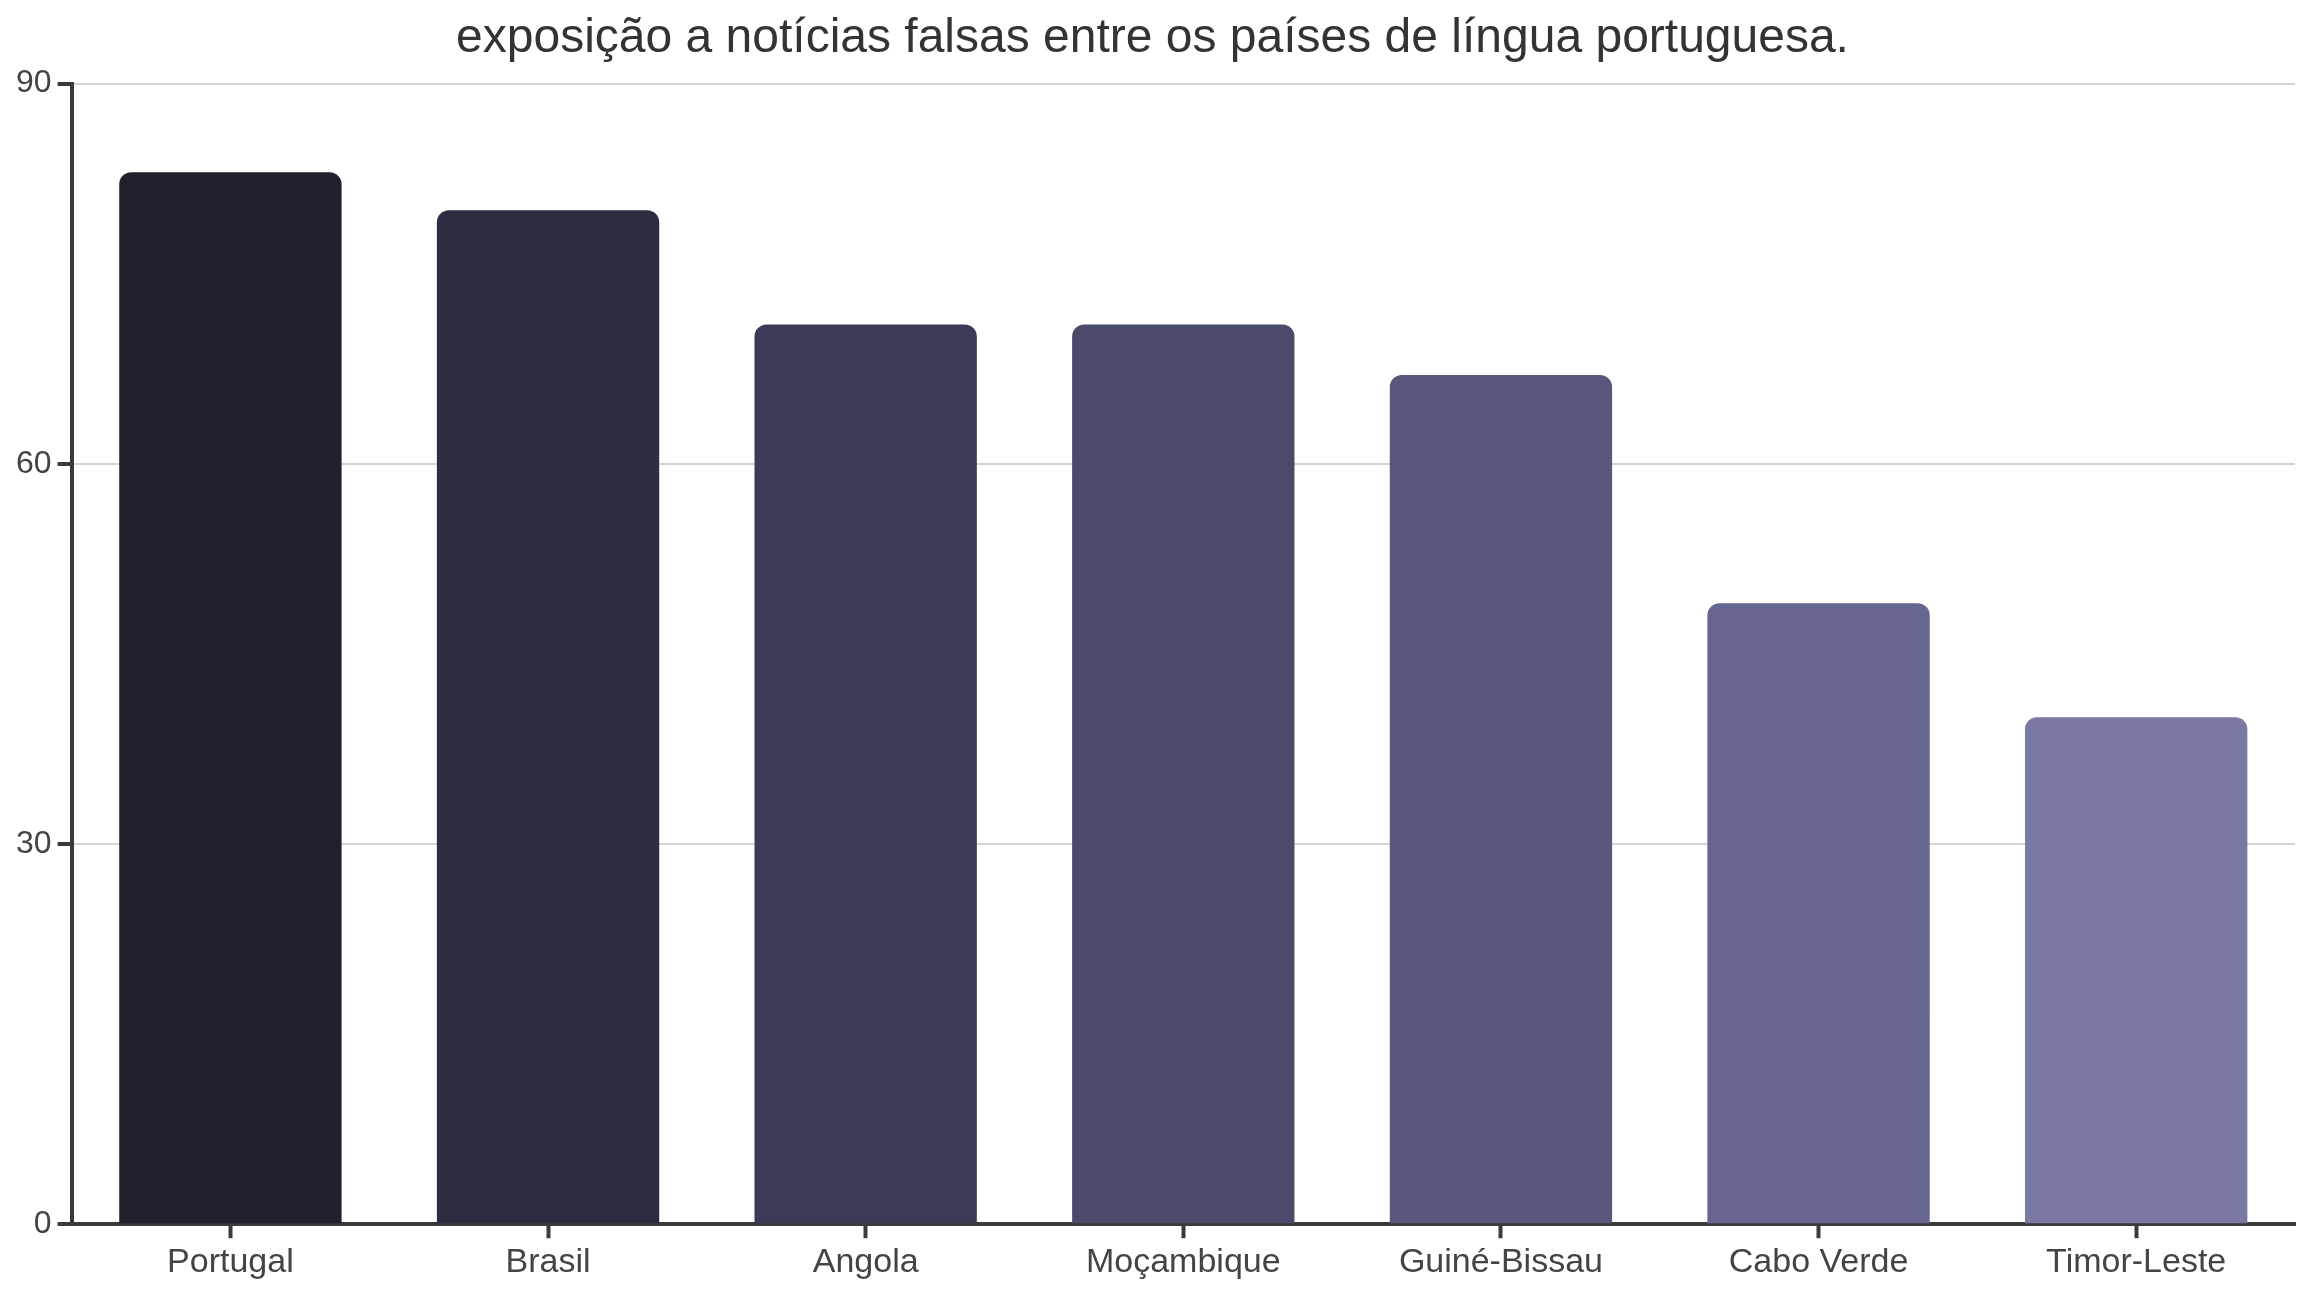 Image resolution: width=2305 pixels, height=1297 pixels. I want to click on x-tick-label: Guiné-Bissau, so click(1500, 1259).